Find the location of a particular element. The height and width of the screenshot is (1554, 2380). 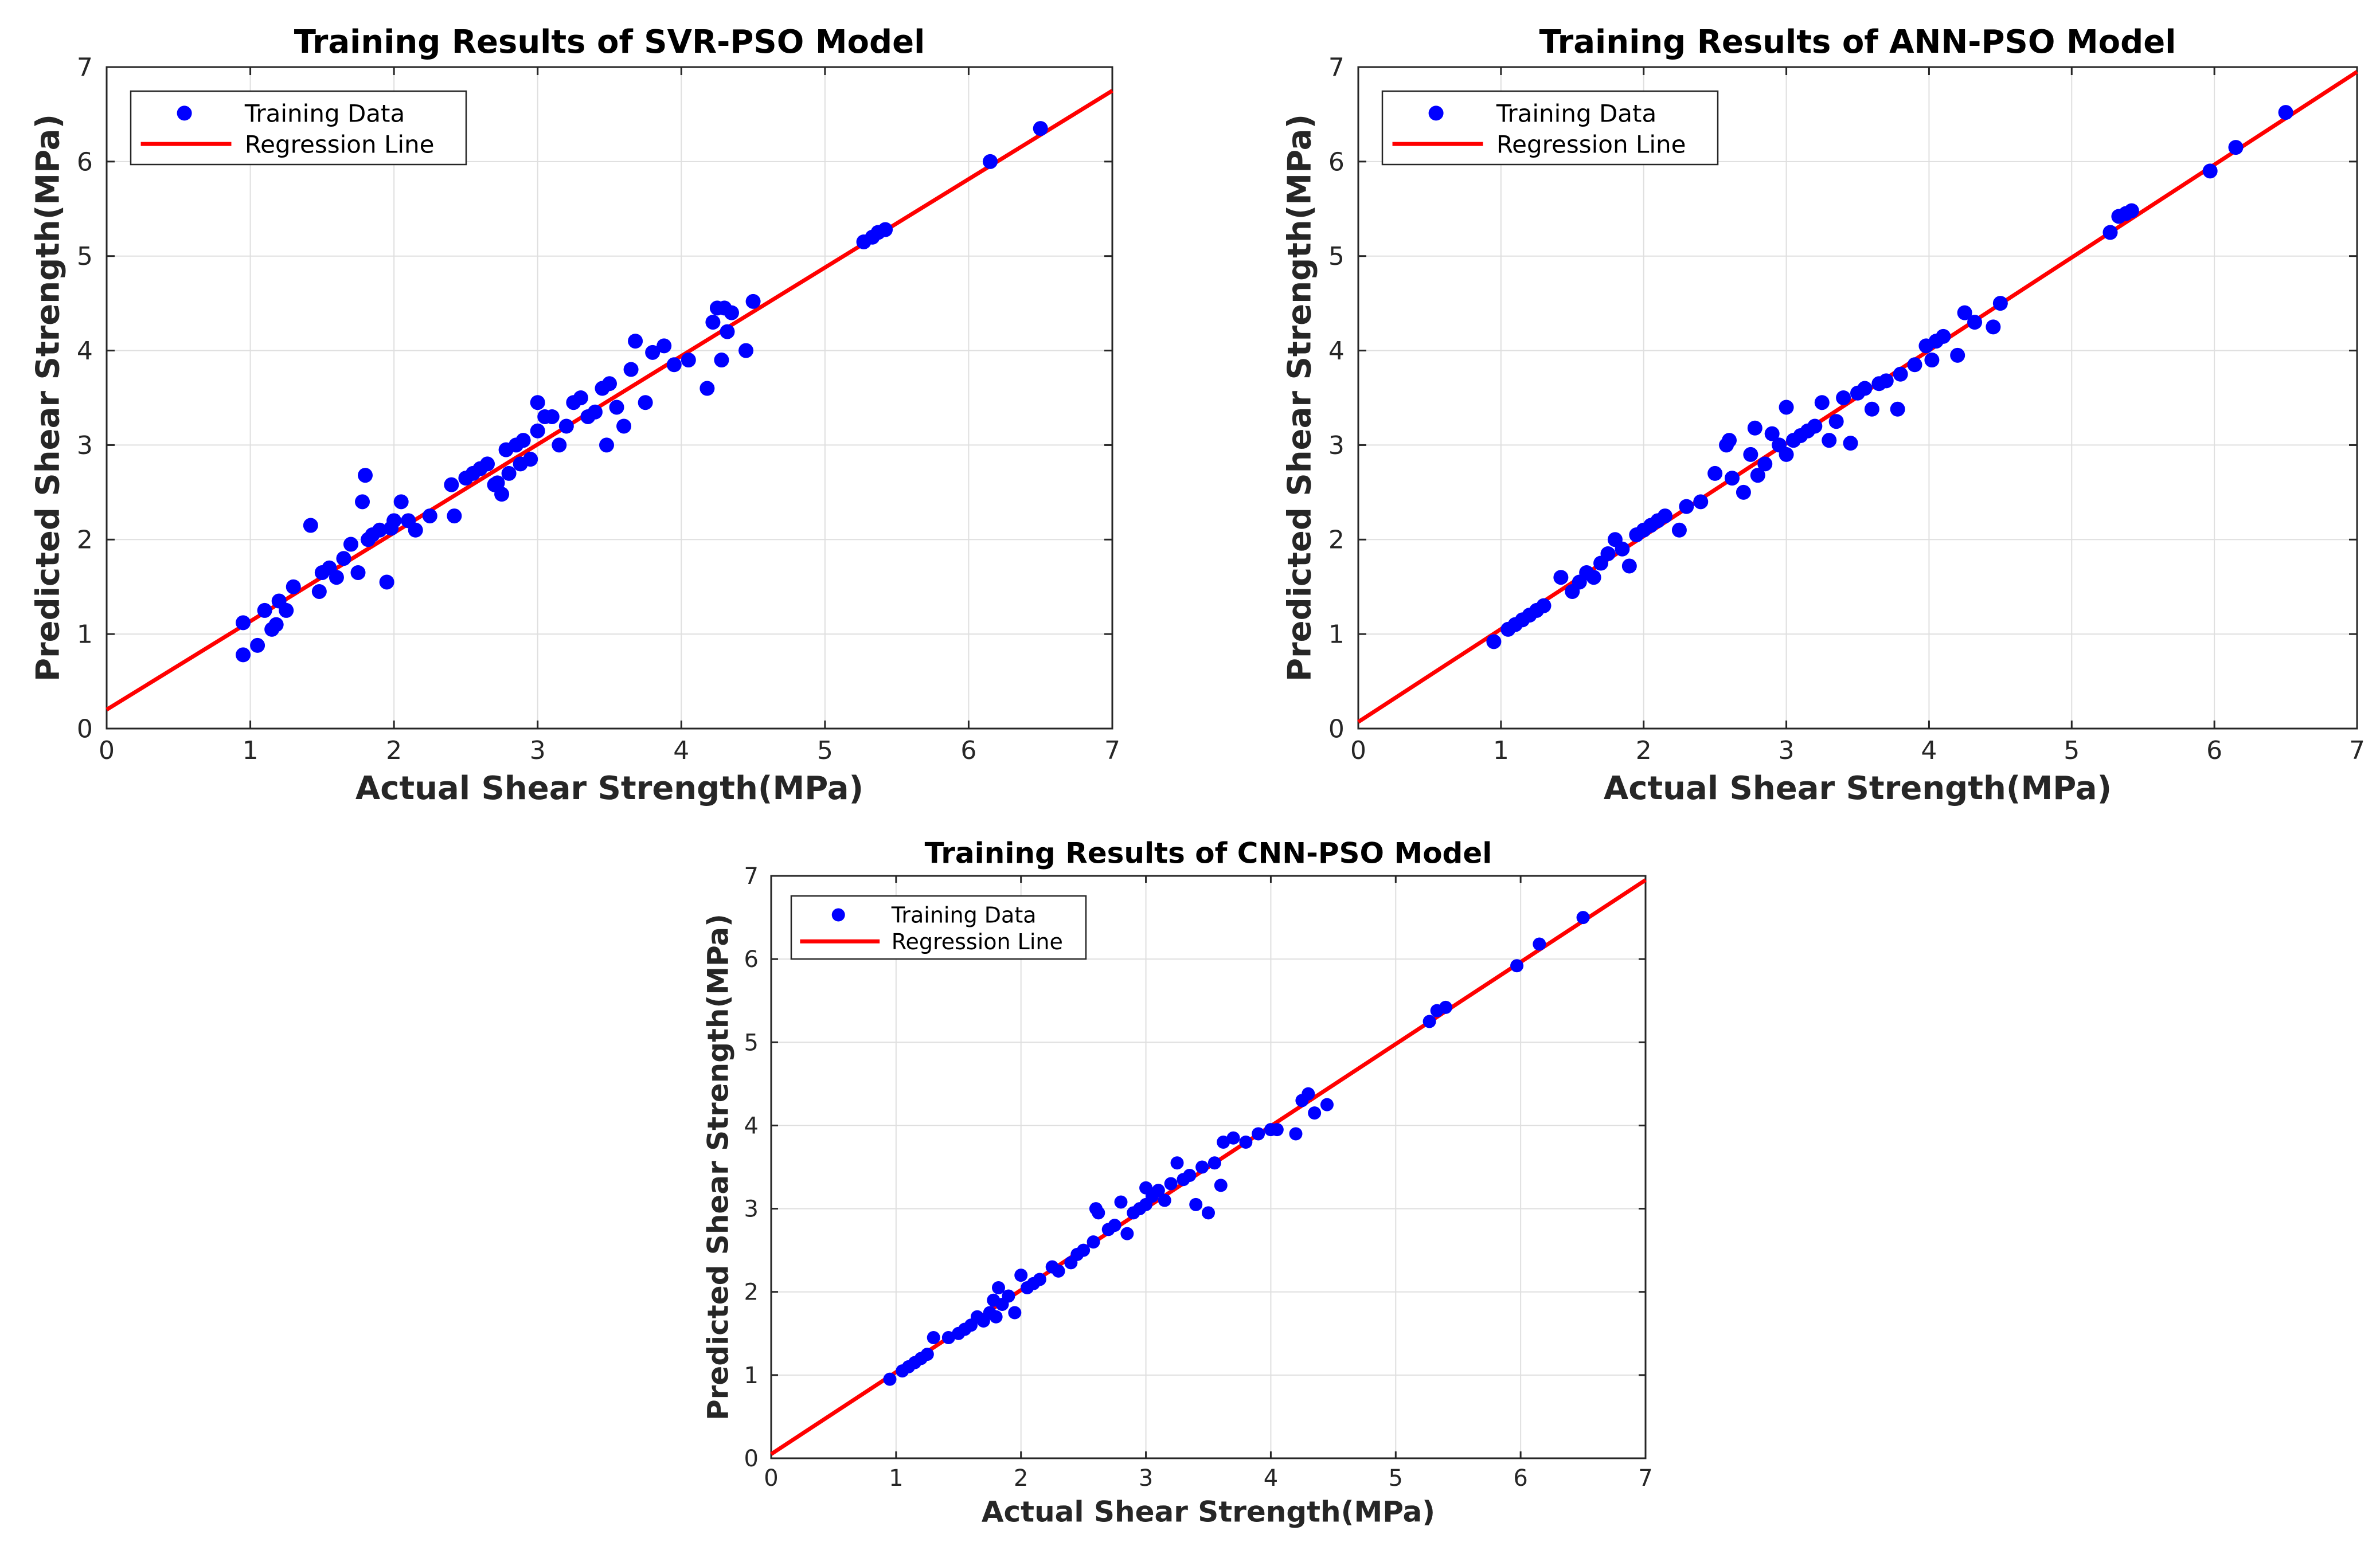

x-tick-label: 6 is located at coordinates (1520, 1479).